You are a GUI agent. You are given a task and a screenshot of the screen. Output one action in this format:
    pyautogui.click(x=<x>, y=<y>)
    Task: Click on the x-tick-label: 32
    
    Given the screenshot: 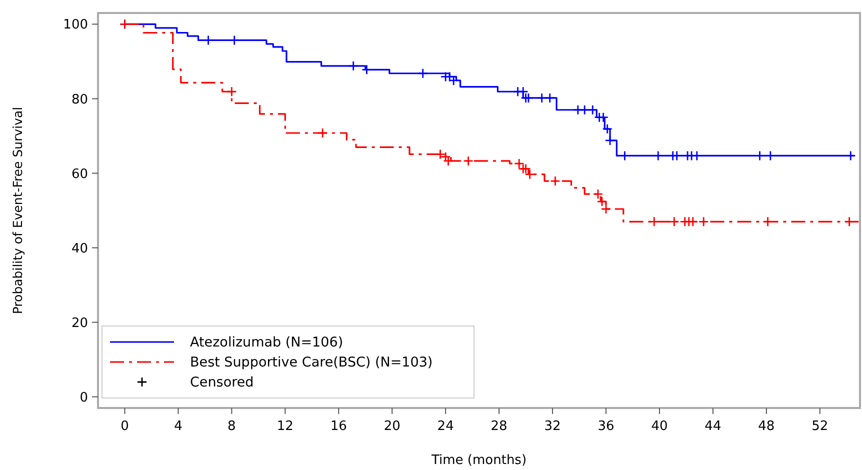 What is the action you would take?
    pyautogui.click(x=552, y=426)
    